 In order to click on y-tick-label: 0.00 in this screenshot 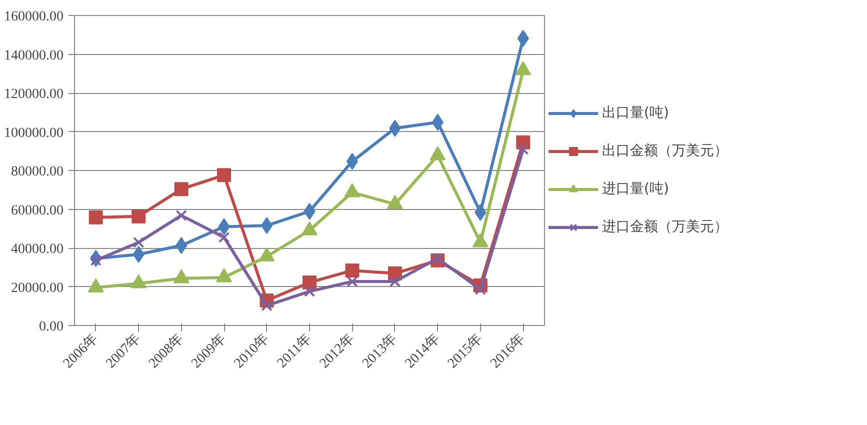, I will do `click(51, 327)`.